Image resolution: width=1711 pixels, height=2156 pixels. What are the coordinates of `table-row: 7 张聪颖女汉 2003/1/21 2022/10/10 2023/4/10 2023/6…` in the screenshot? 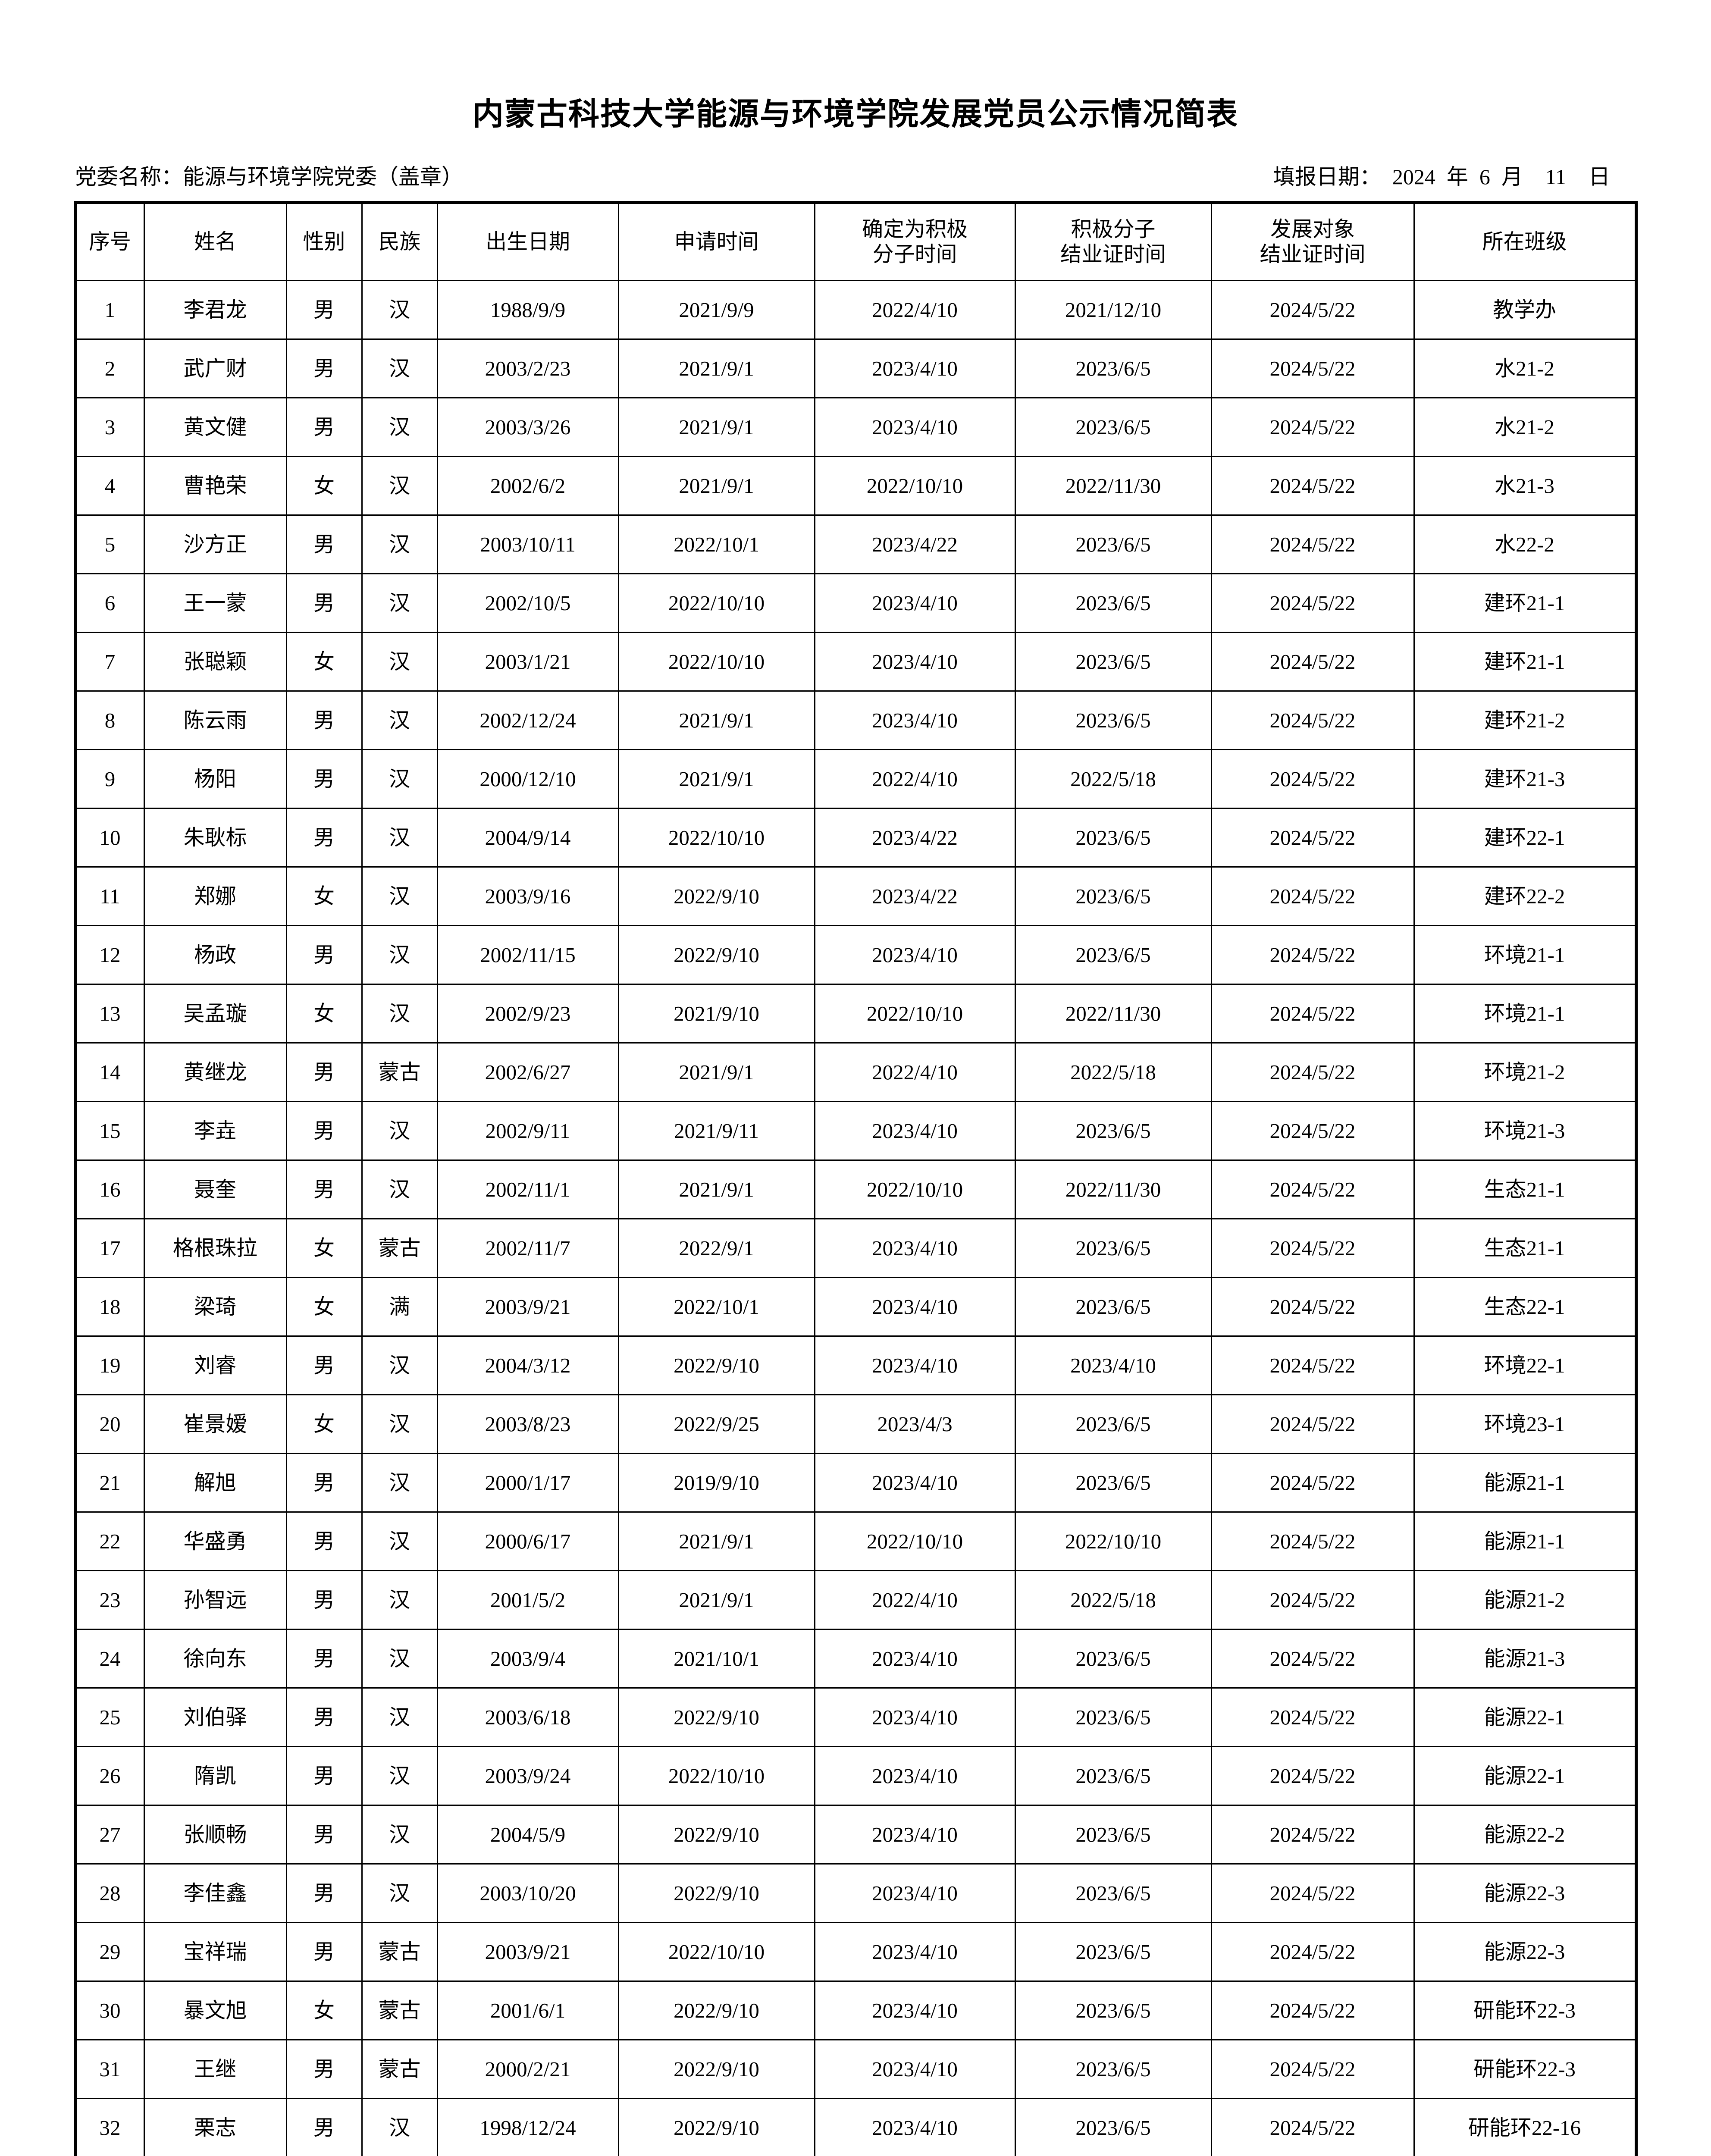 It's located at (855, 662).